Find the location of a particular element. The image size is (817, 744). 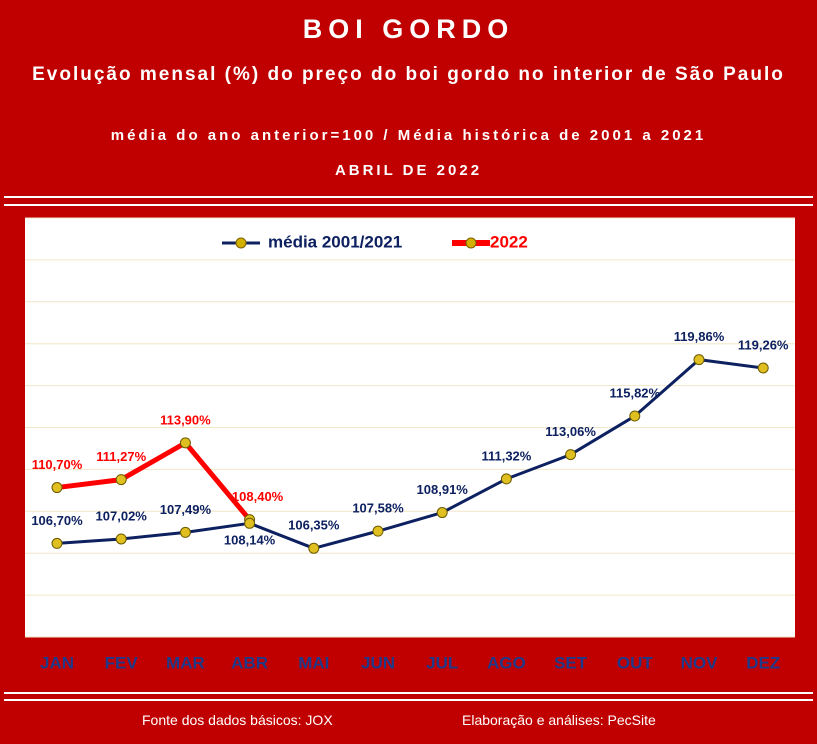

data-label: 113,06% is located at coordinates (570, 431).